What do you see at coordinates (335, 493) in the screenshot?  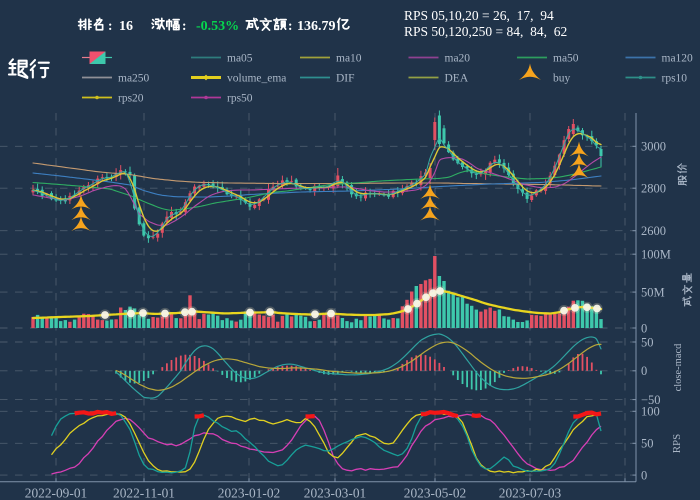 I see `svg-text: 2023-03-01` at bounding box center [335, 493].